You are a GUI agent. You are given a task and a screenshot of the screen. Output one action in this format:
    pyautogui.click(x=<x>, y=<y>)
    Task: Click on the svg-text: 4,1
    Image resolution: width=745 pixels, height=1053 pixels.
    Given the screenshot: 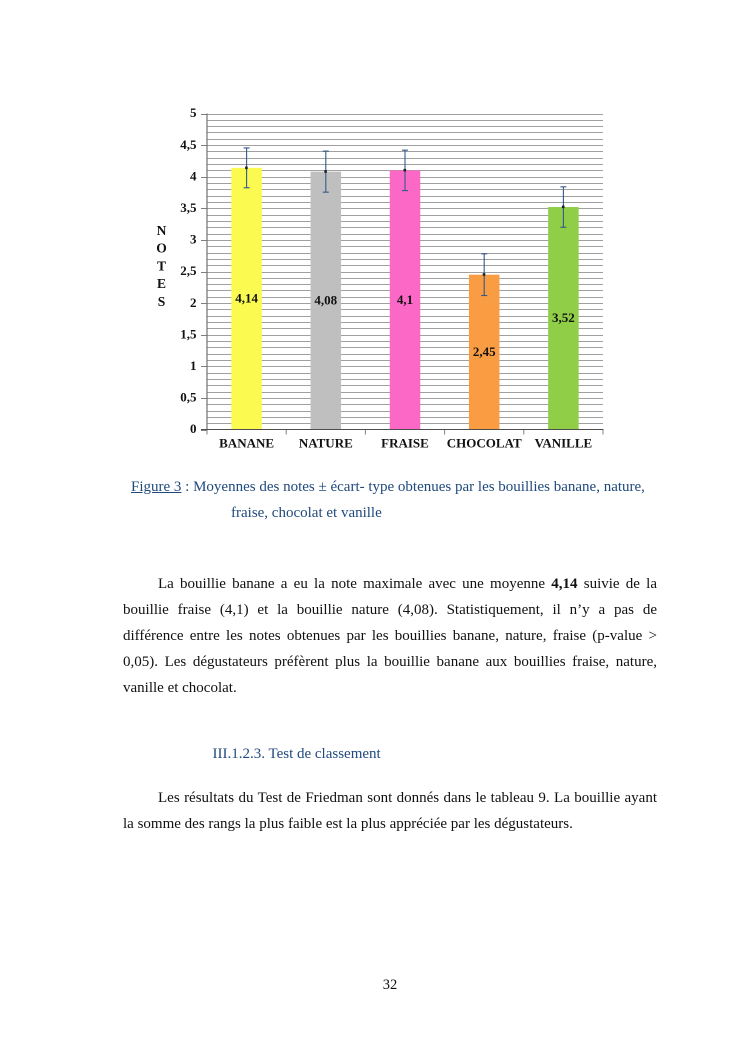 What is the action you would take?
    pyautogui.click(x=405, y=299)
    